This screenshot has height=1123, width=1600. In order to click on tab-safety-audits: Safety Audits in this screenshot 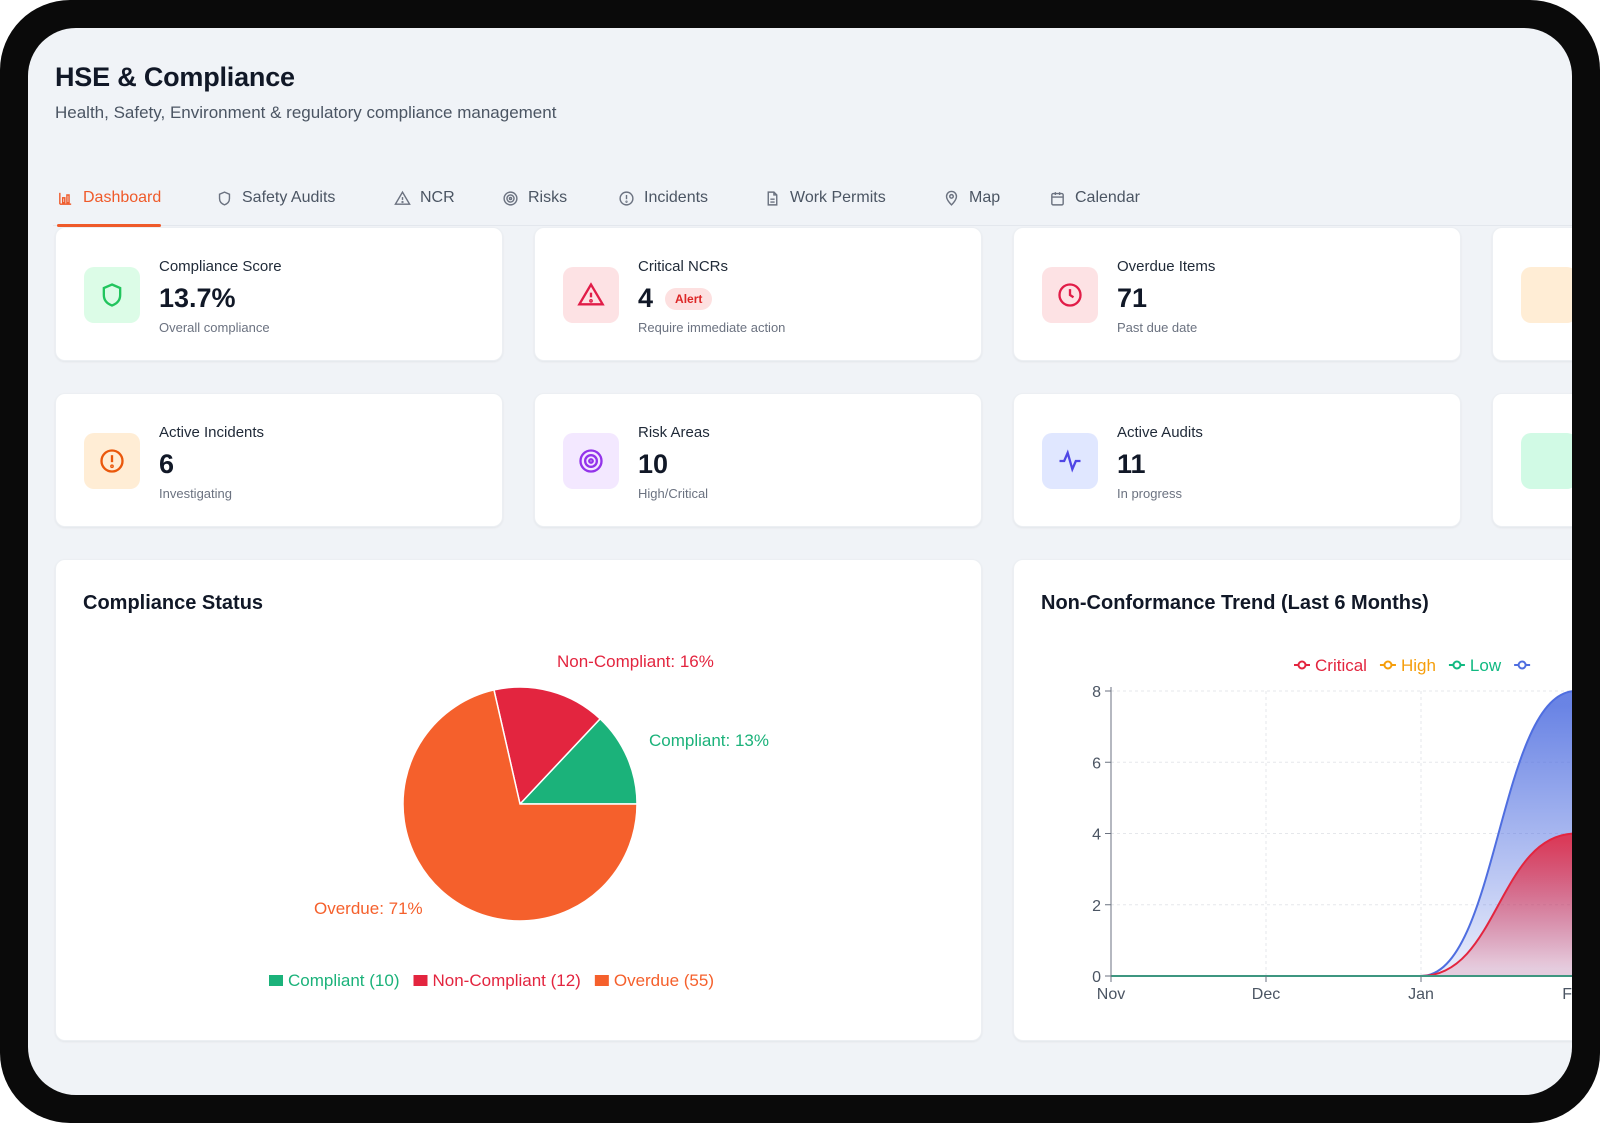, I will do `click(275, 198)`.